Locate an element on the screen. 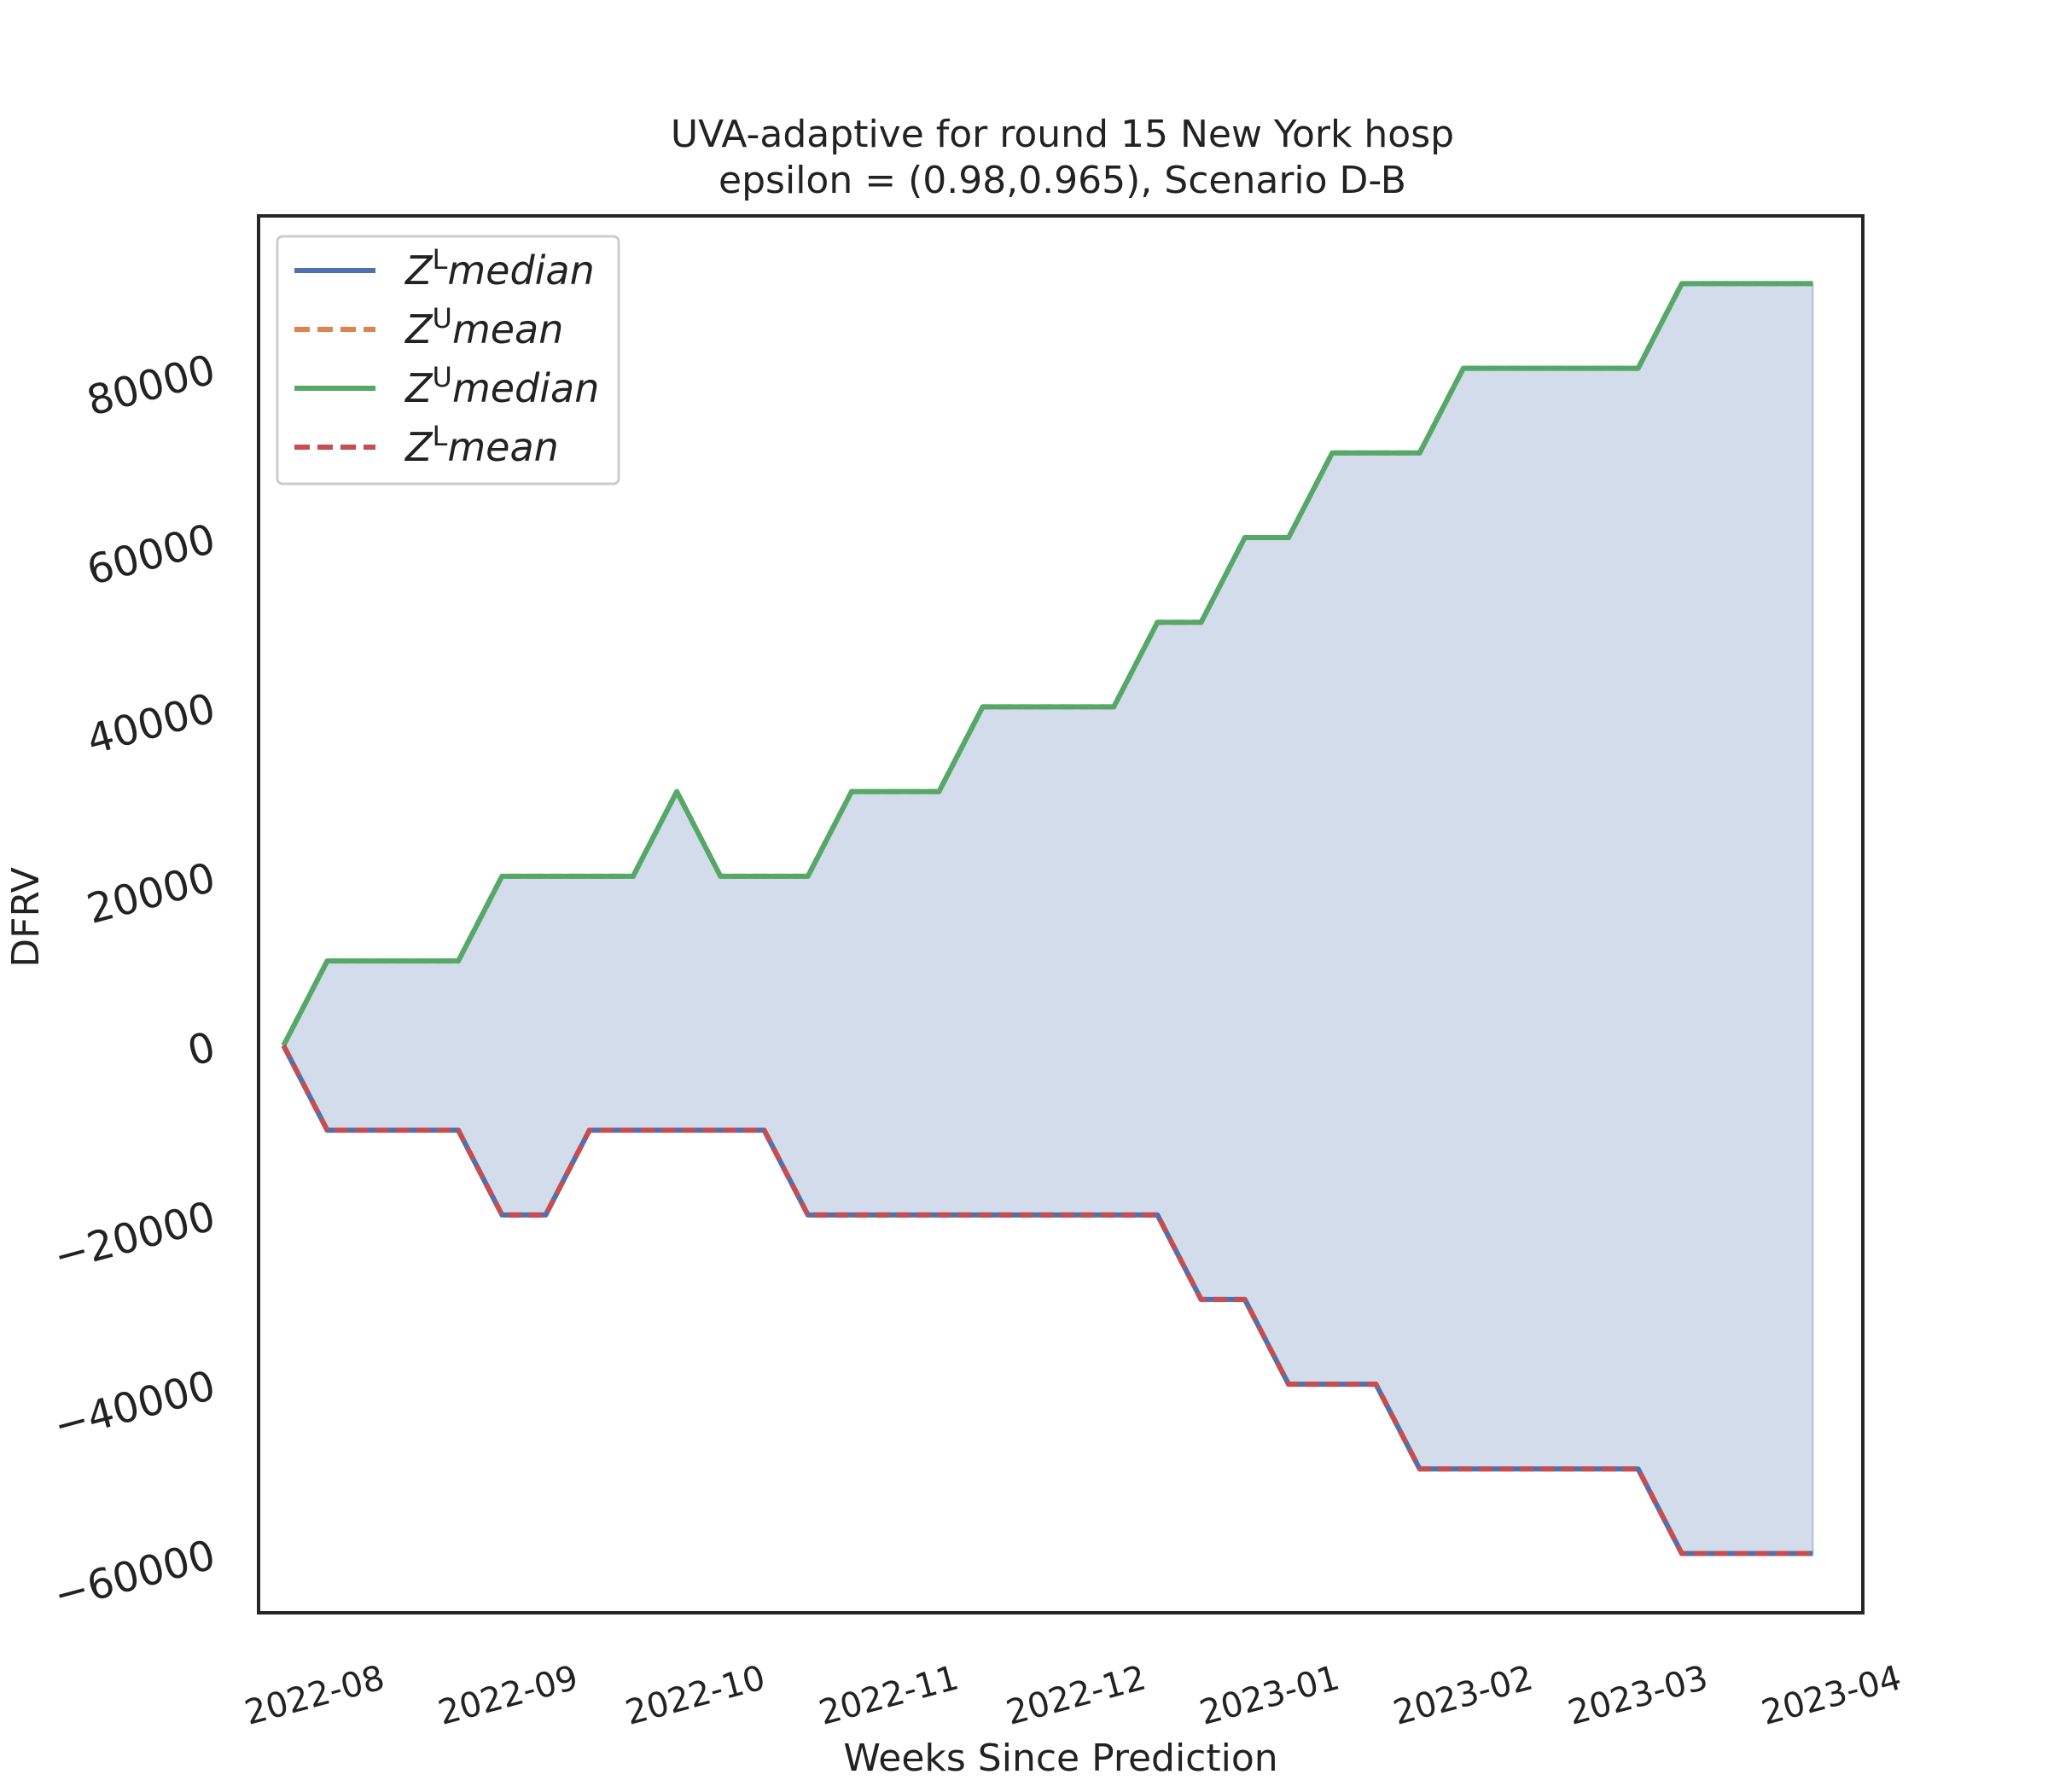 This screenshot has height=1792, width=2048. y-tick-label: −60000 is located at coordinates (134, 1575).